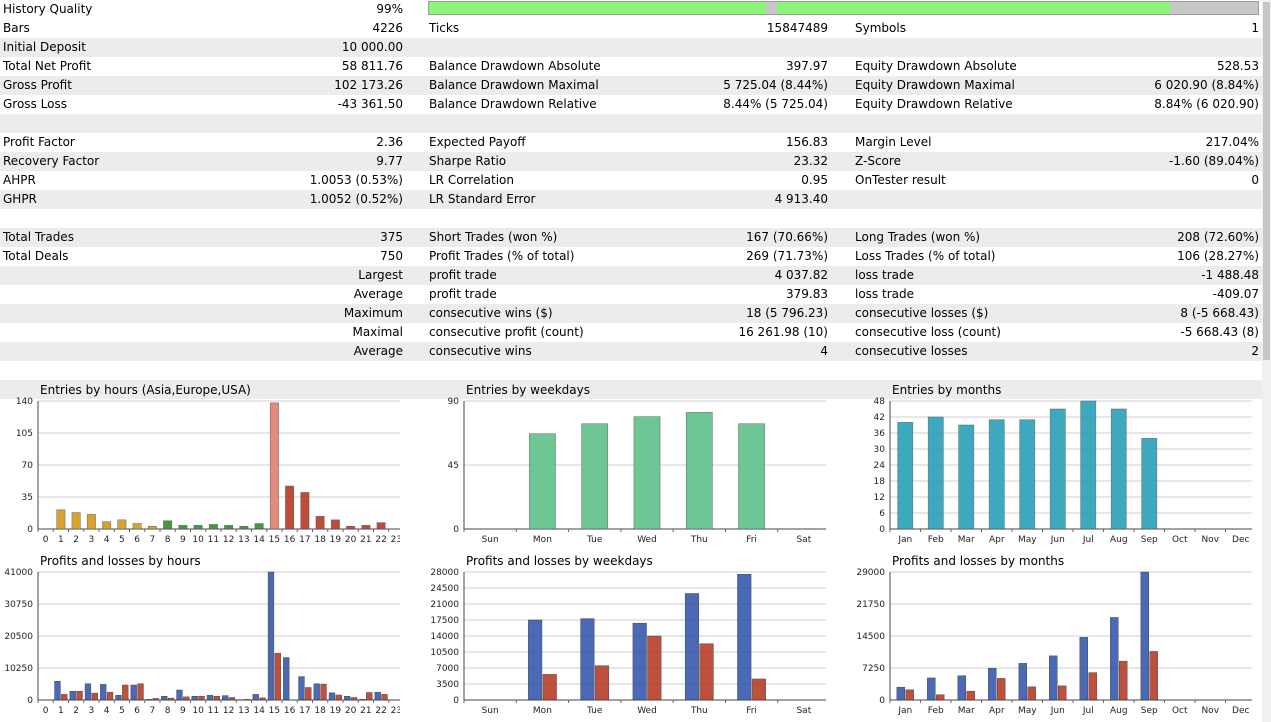 This screenshot has width=1271, height=722. Describe the element at coordinates (797, 28) in the screenshot. I see `stat-value: 15847489` at that location.